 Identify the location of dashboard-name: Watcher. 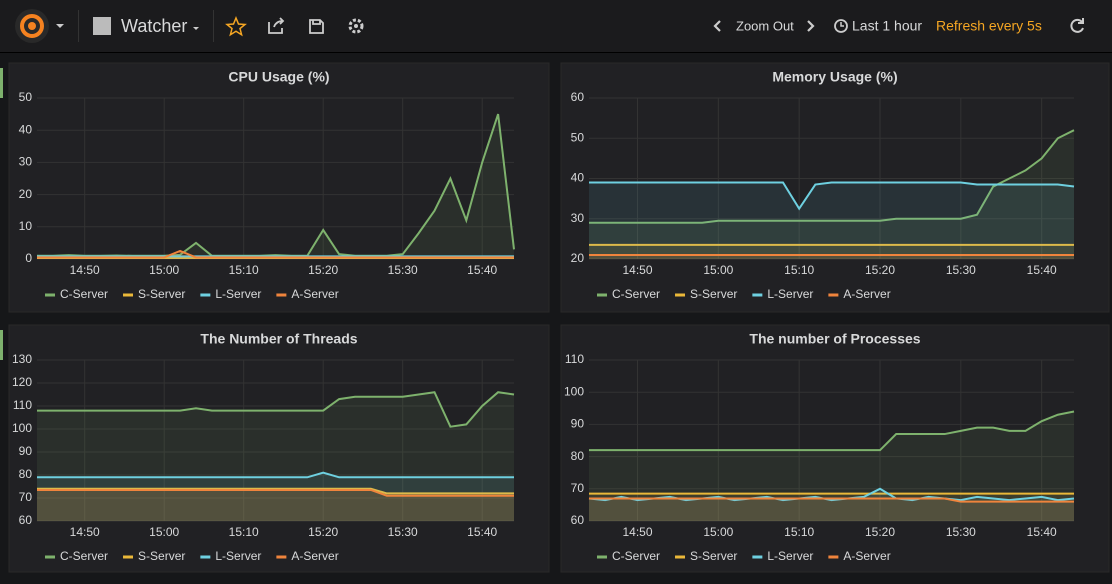
(154, 26).